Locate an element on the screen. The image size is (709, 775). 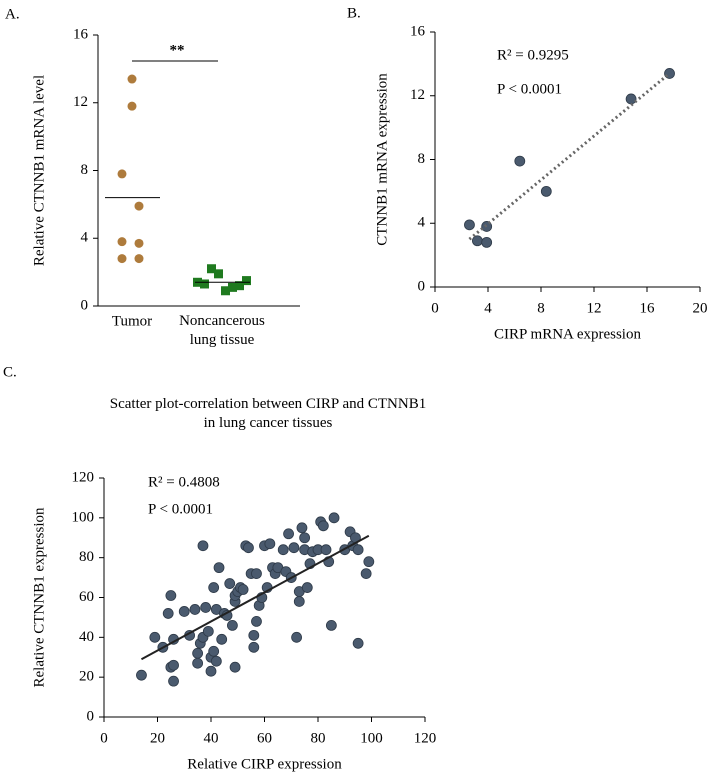
y-axis-label: Relative CTNNB1 mRNA level is located at coordinates (39, 170).